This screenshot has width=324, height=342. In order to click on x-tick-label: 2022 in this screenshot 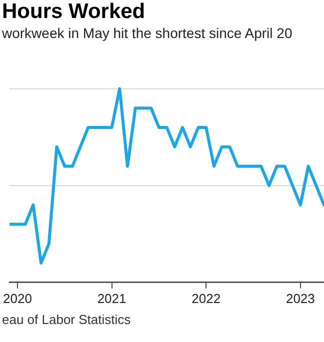, I will do `click(206, 298)`.